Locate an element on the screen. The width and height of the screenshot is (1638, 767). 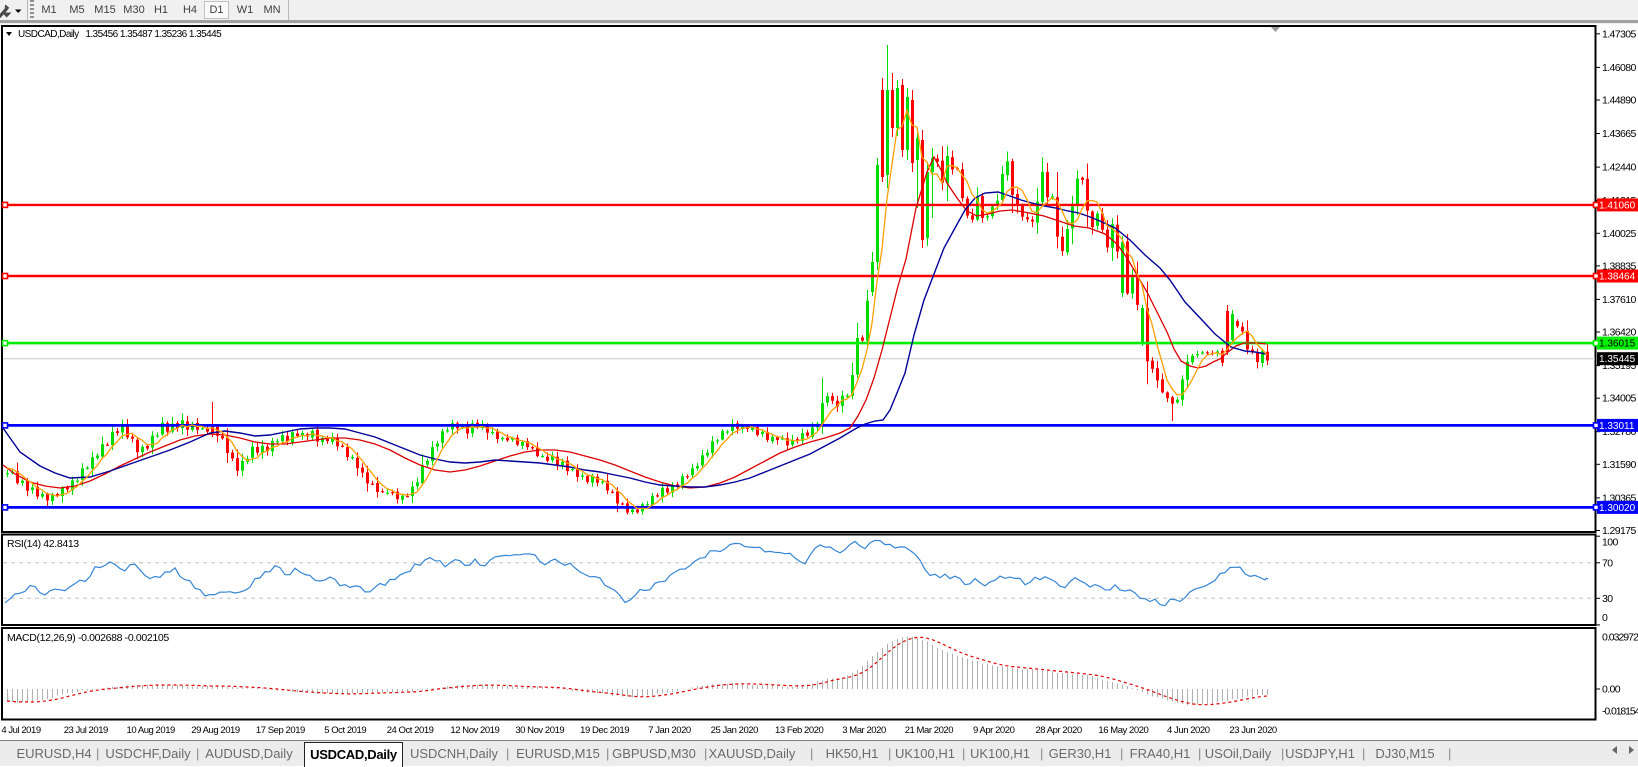
svg-text: 16 May 2020 is located at coordinates (1123, 730).